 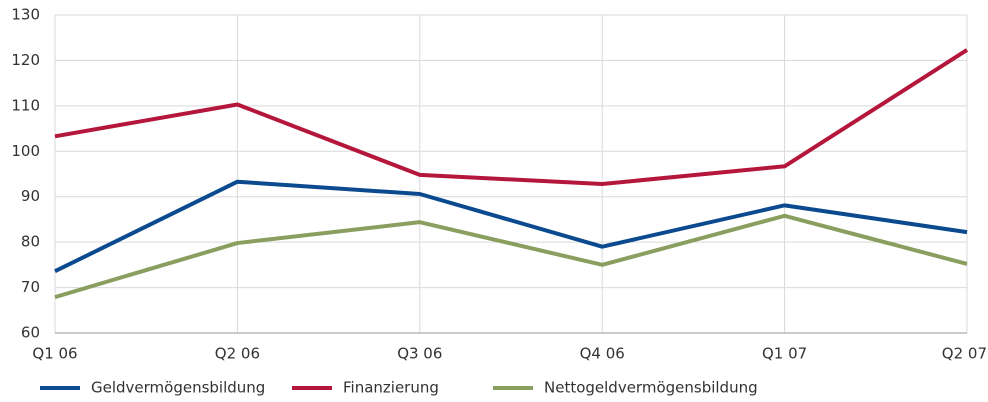 What do you see at coordinates (25, 105) in the screenshot?
I see `y-tick-label: 110` at bounding box center [25, 105].